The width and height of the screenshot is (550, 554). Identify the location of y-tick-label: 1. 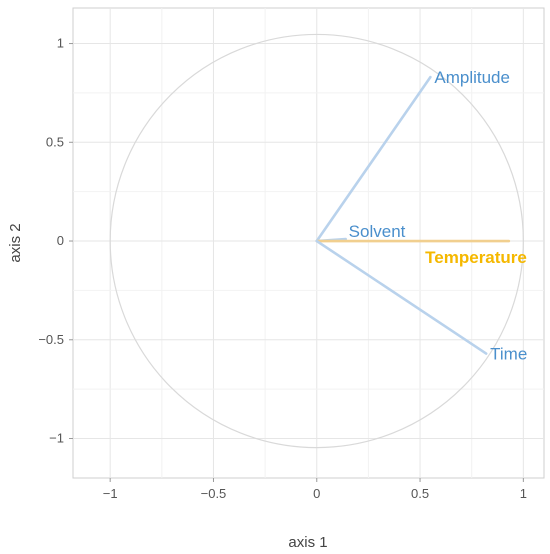
(60, 43).